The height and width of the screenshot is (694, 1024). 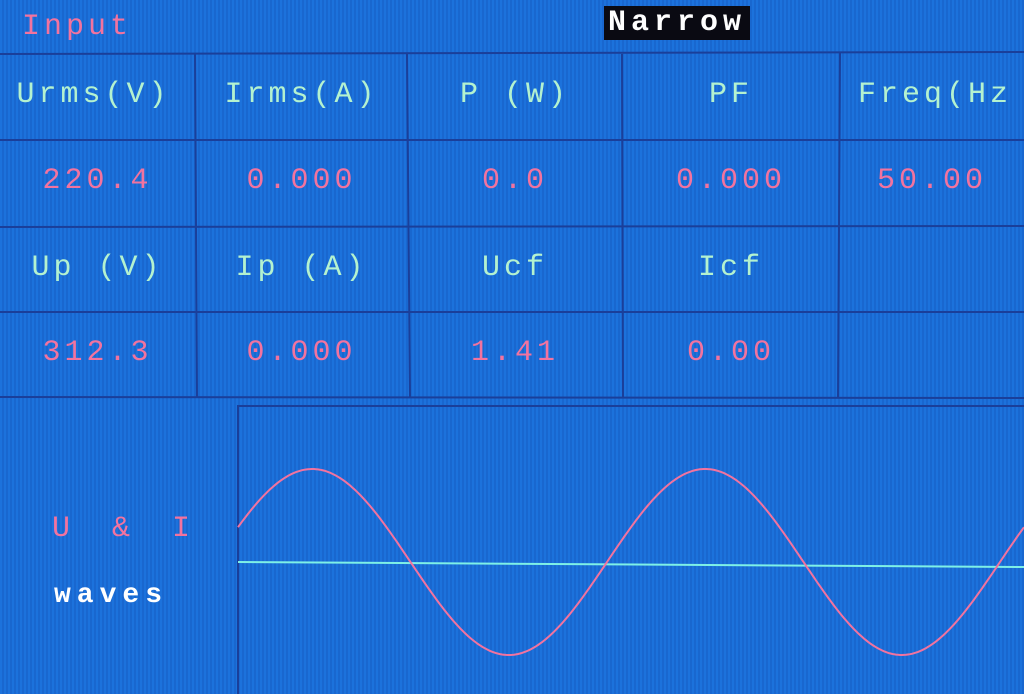 I want to click on cell-label: Icf, so click(x=730, y=268).